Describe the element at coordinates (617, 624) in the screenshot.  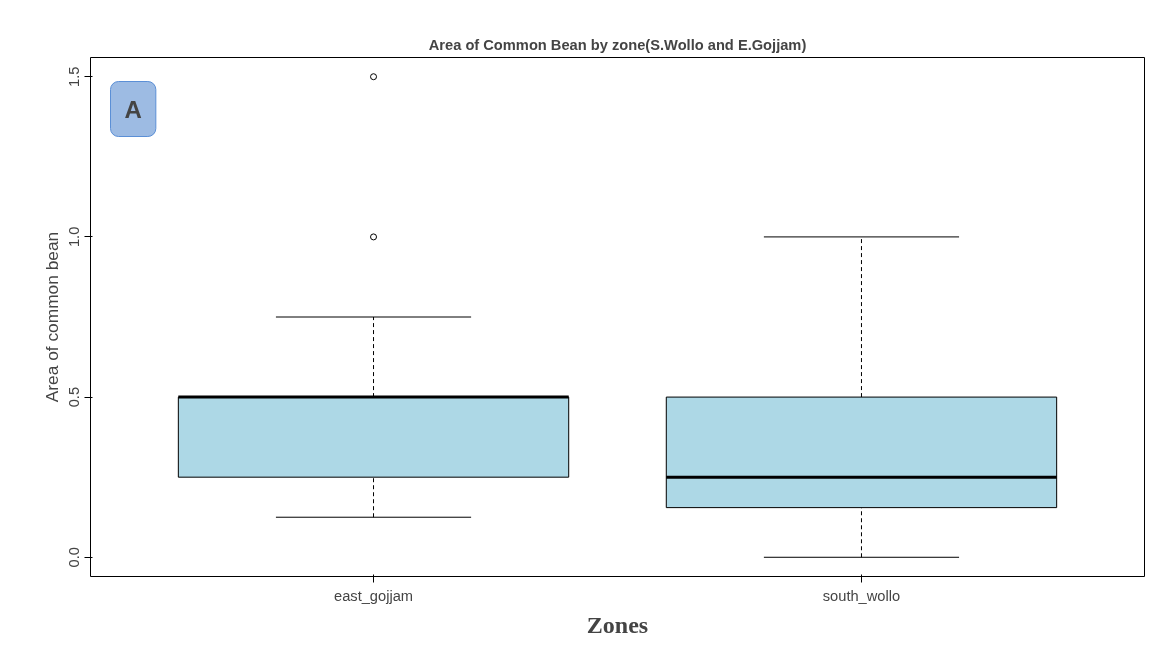
I see `x-axis-title: Zones` at that location.